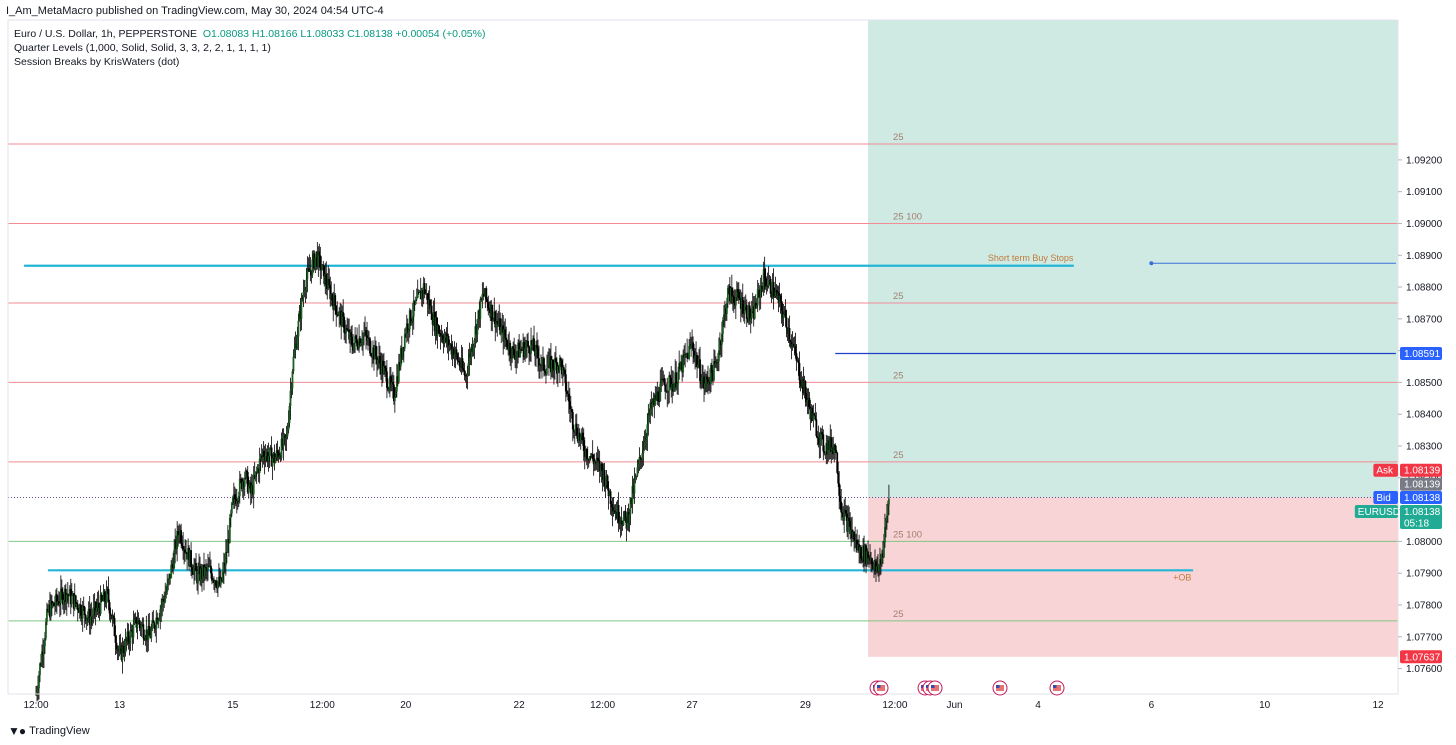 The image size is (1456, 745). Describe the element at coordinates (998, 686) in the screenshot. I see `us-flag-canton-icon` at that location.